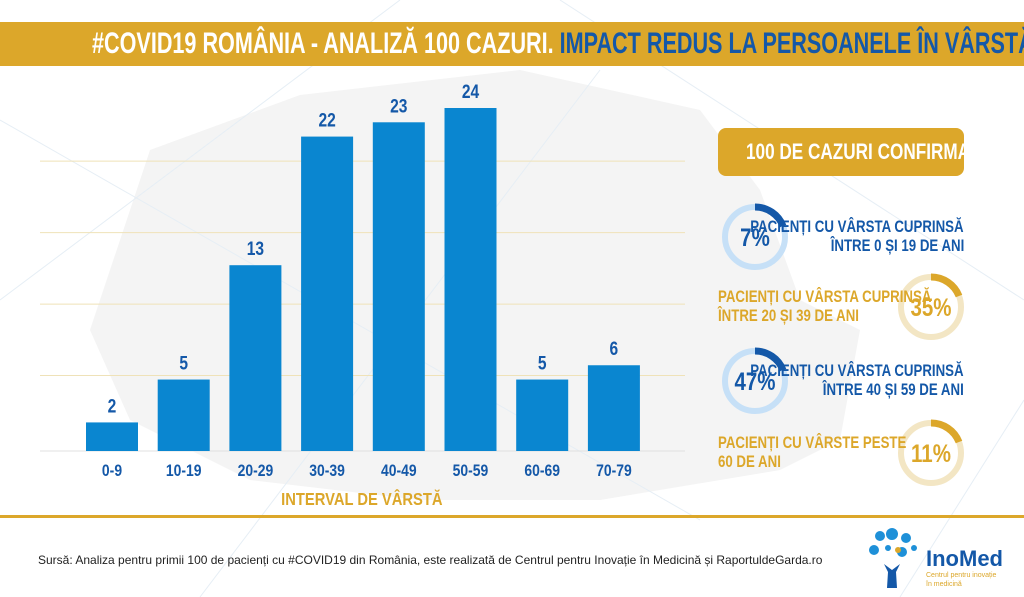 The height and width of the screenshot is (597, 1024). Describe the element at coordinates (542, 471) in the screenshot. I see `x-tick-label: 60-69` at that location.